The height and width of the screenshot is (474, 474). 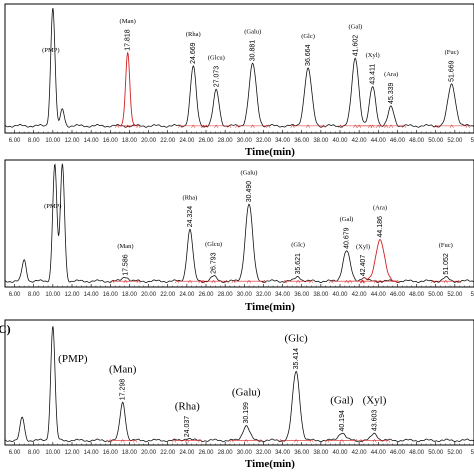 I want to click on x-tick-label: 46.00, so click(x=398, y=295).